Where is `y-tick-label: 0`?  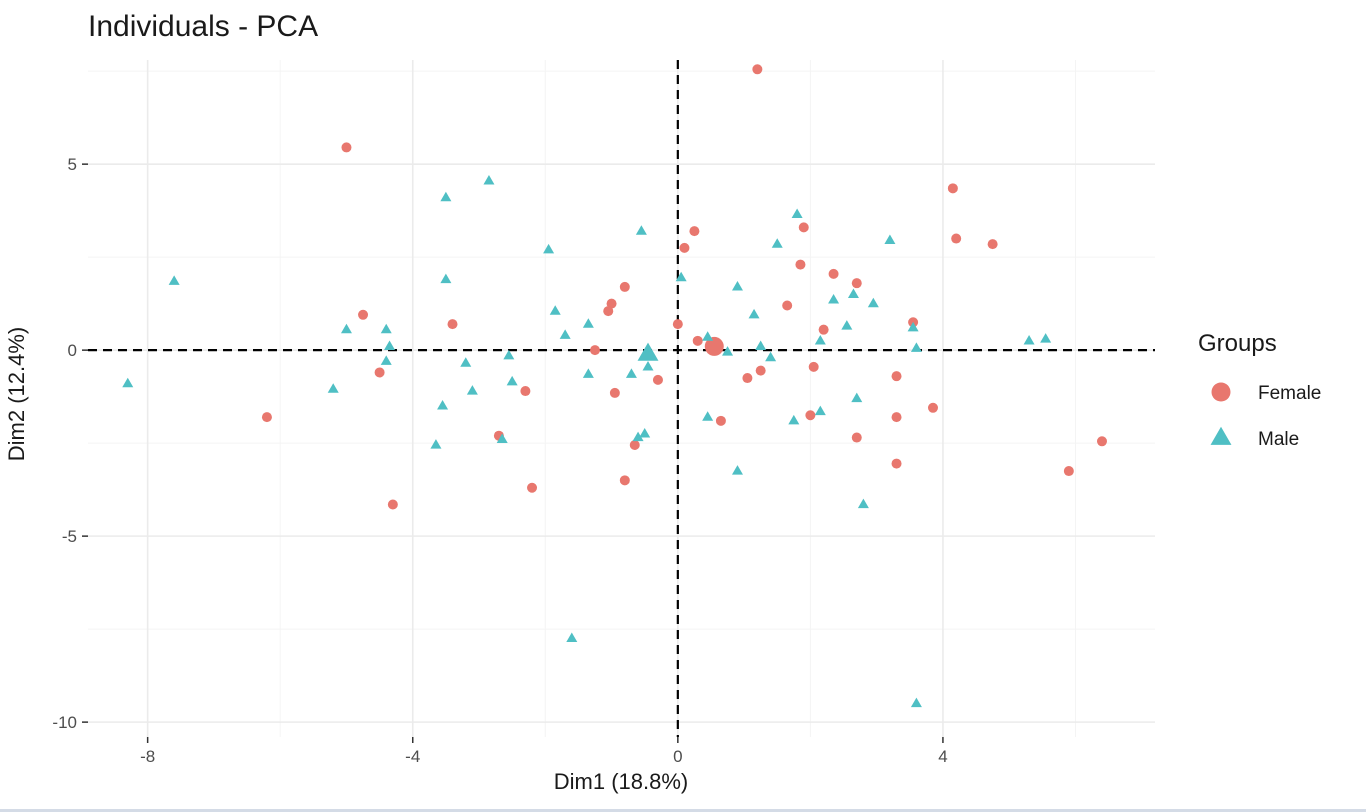 y-tick-label: 0 is located at coordinates (72, 350).